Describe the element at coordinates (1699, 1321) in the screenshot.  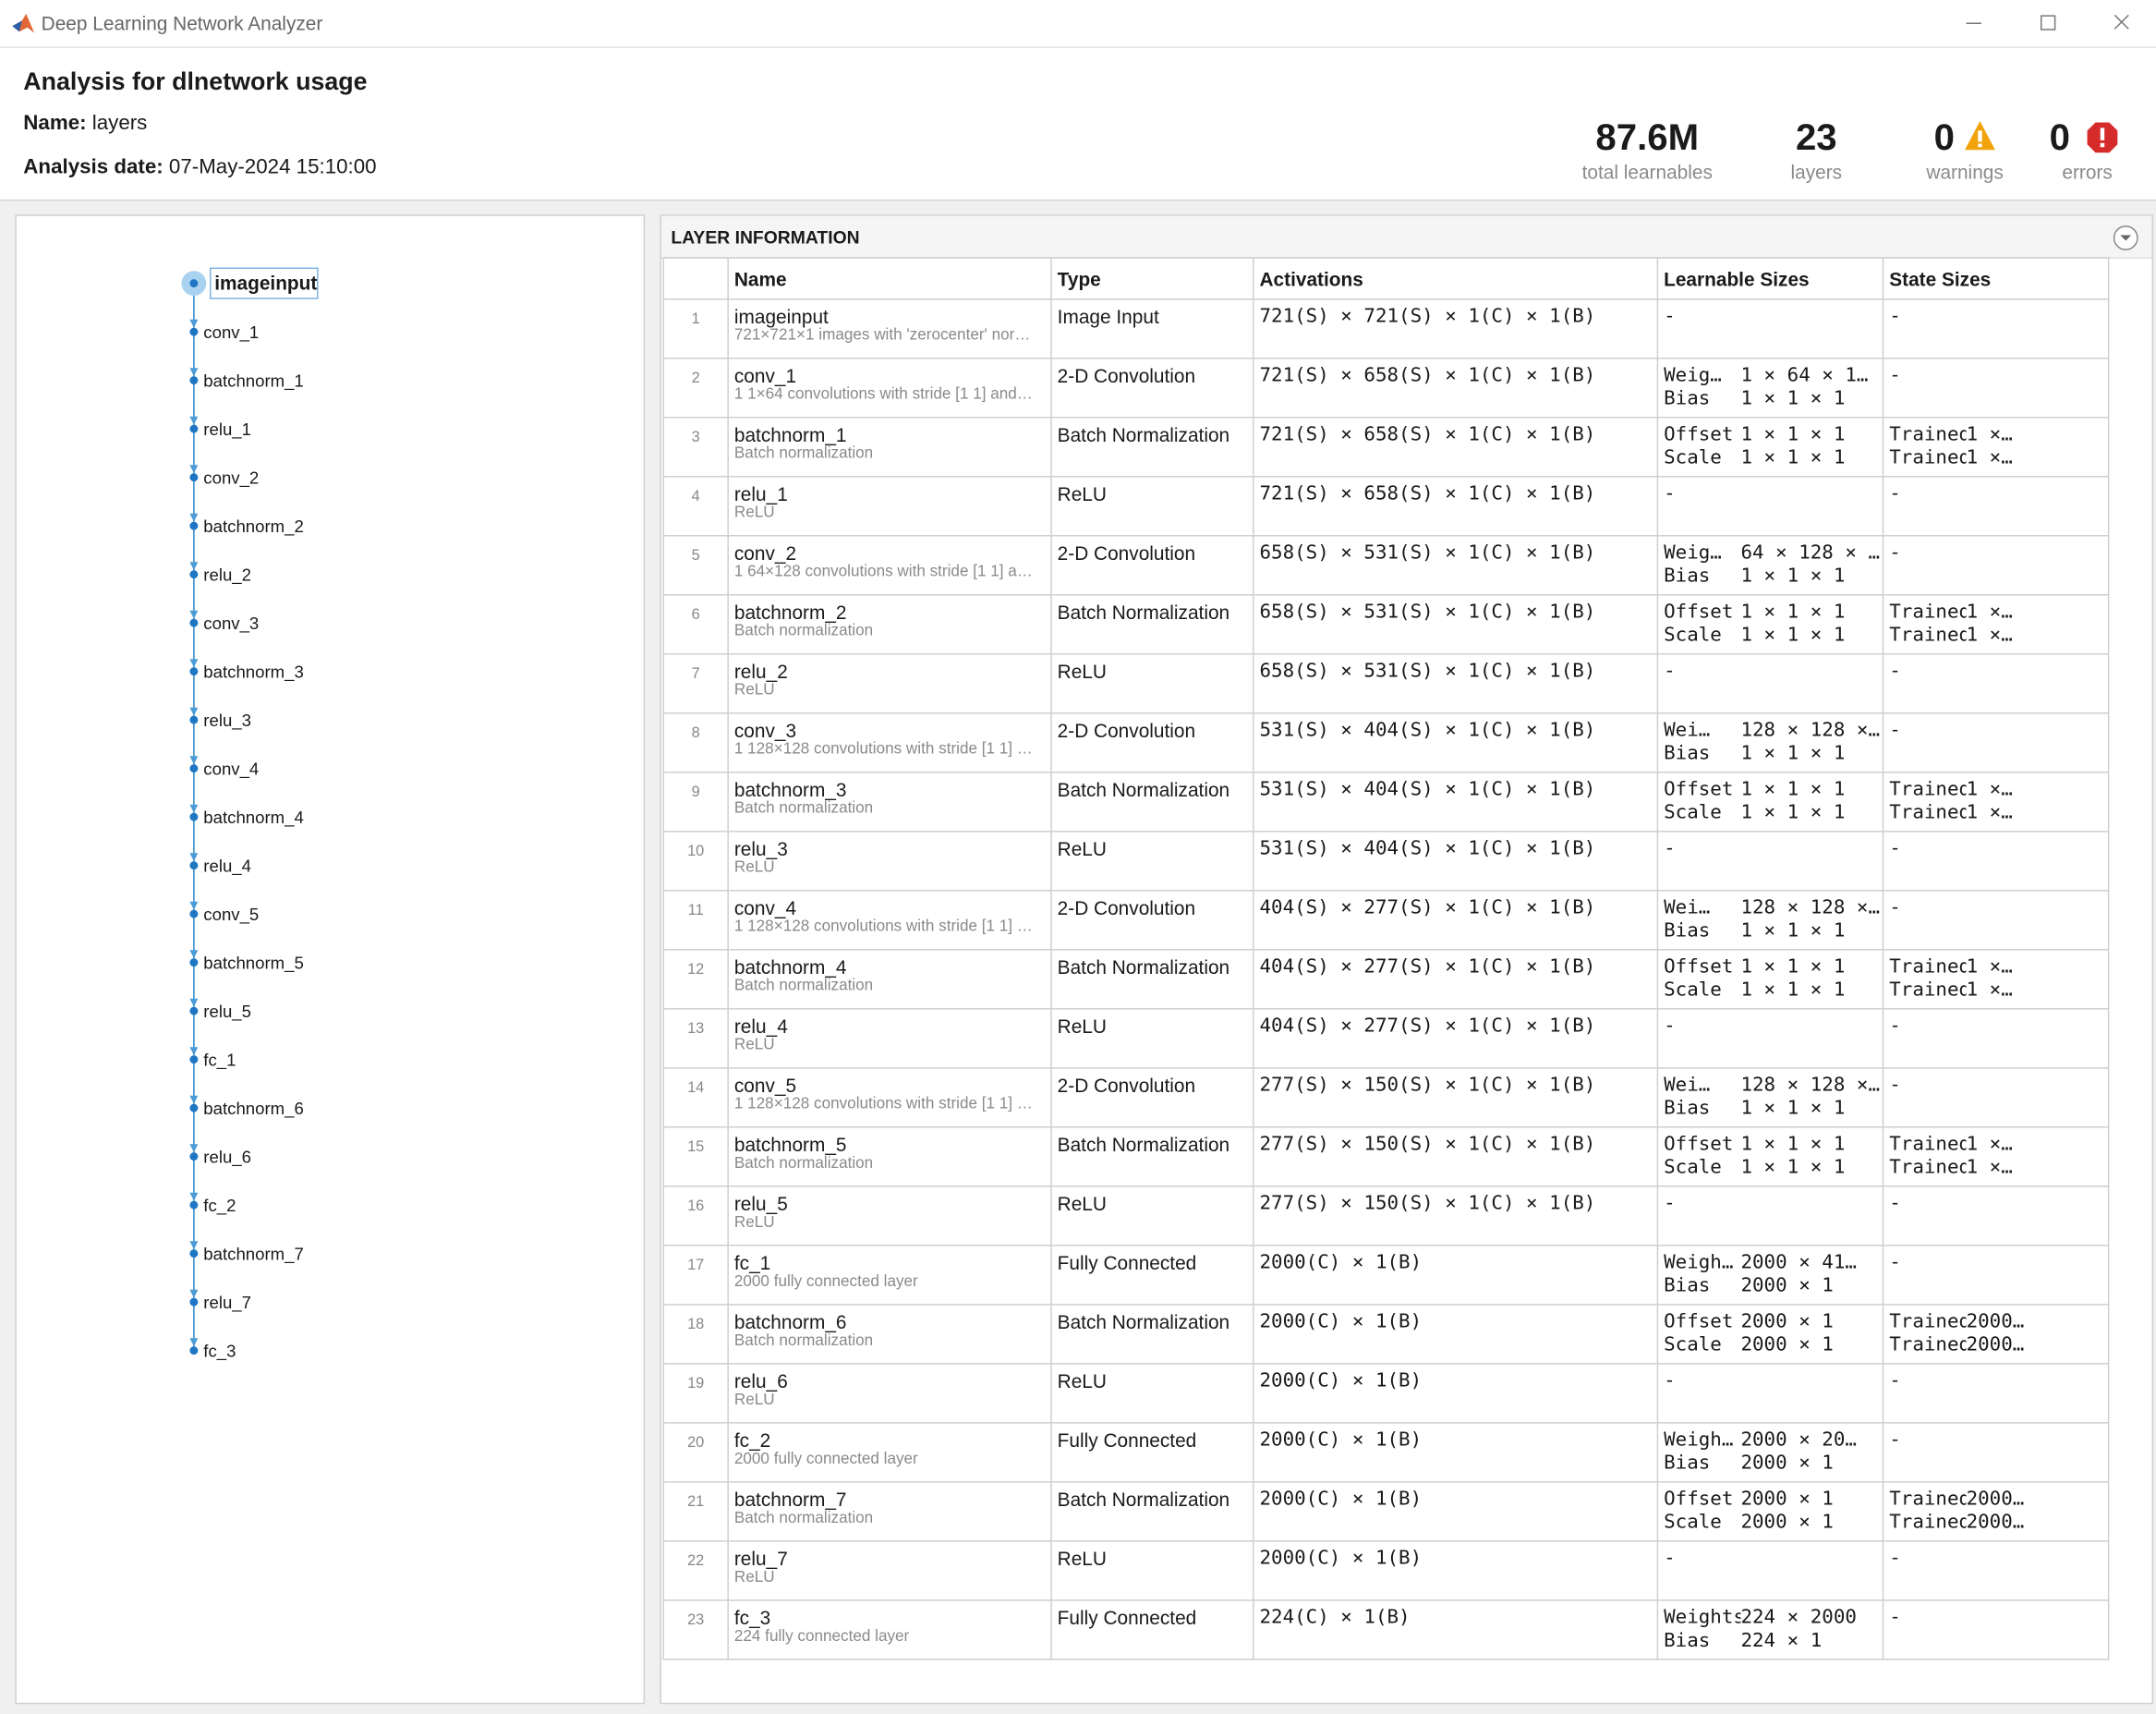
I see `size-name: Offset` at that location.